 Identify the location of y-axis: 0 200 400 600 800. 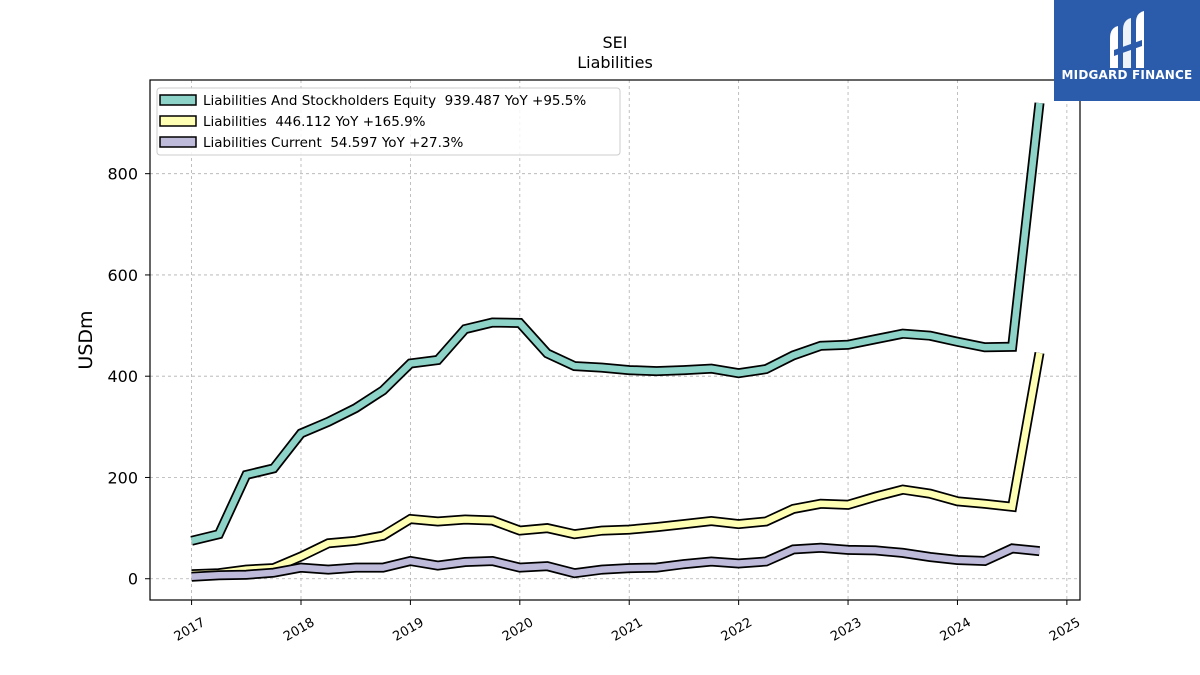
(128, 377).